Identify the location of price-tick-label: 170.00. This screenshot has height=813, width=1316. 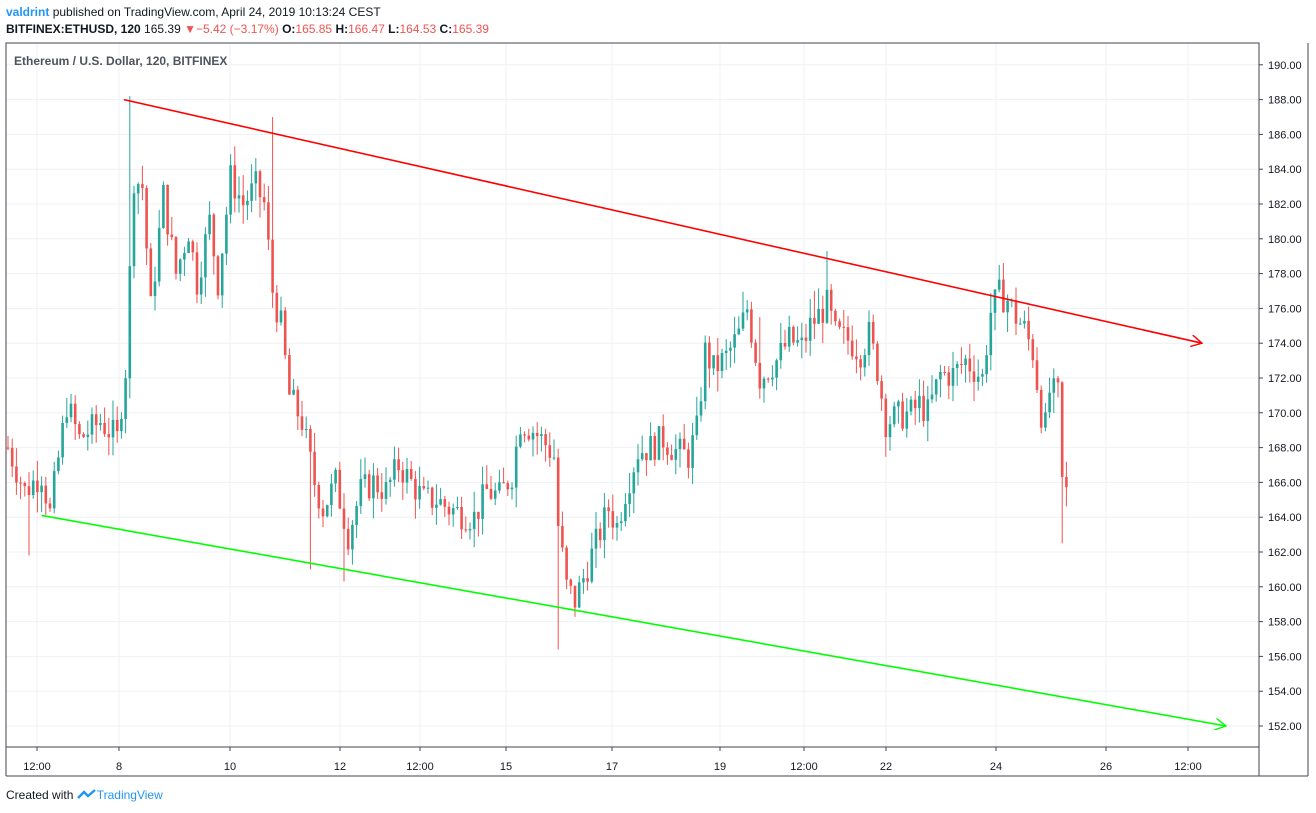
(1285, 414).